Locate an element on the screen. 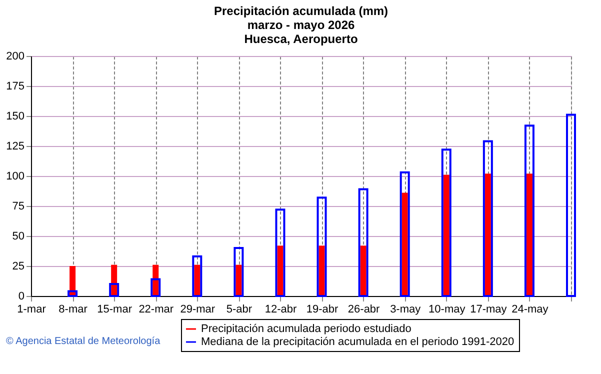 The width and height of the screenshot is (601, 374). x-tick-label: 15-mar is located at coordinates (114, 310).